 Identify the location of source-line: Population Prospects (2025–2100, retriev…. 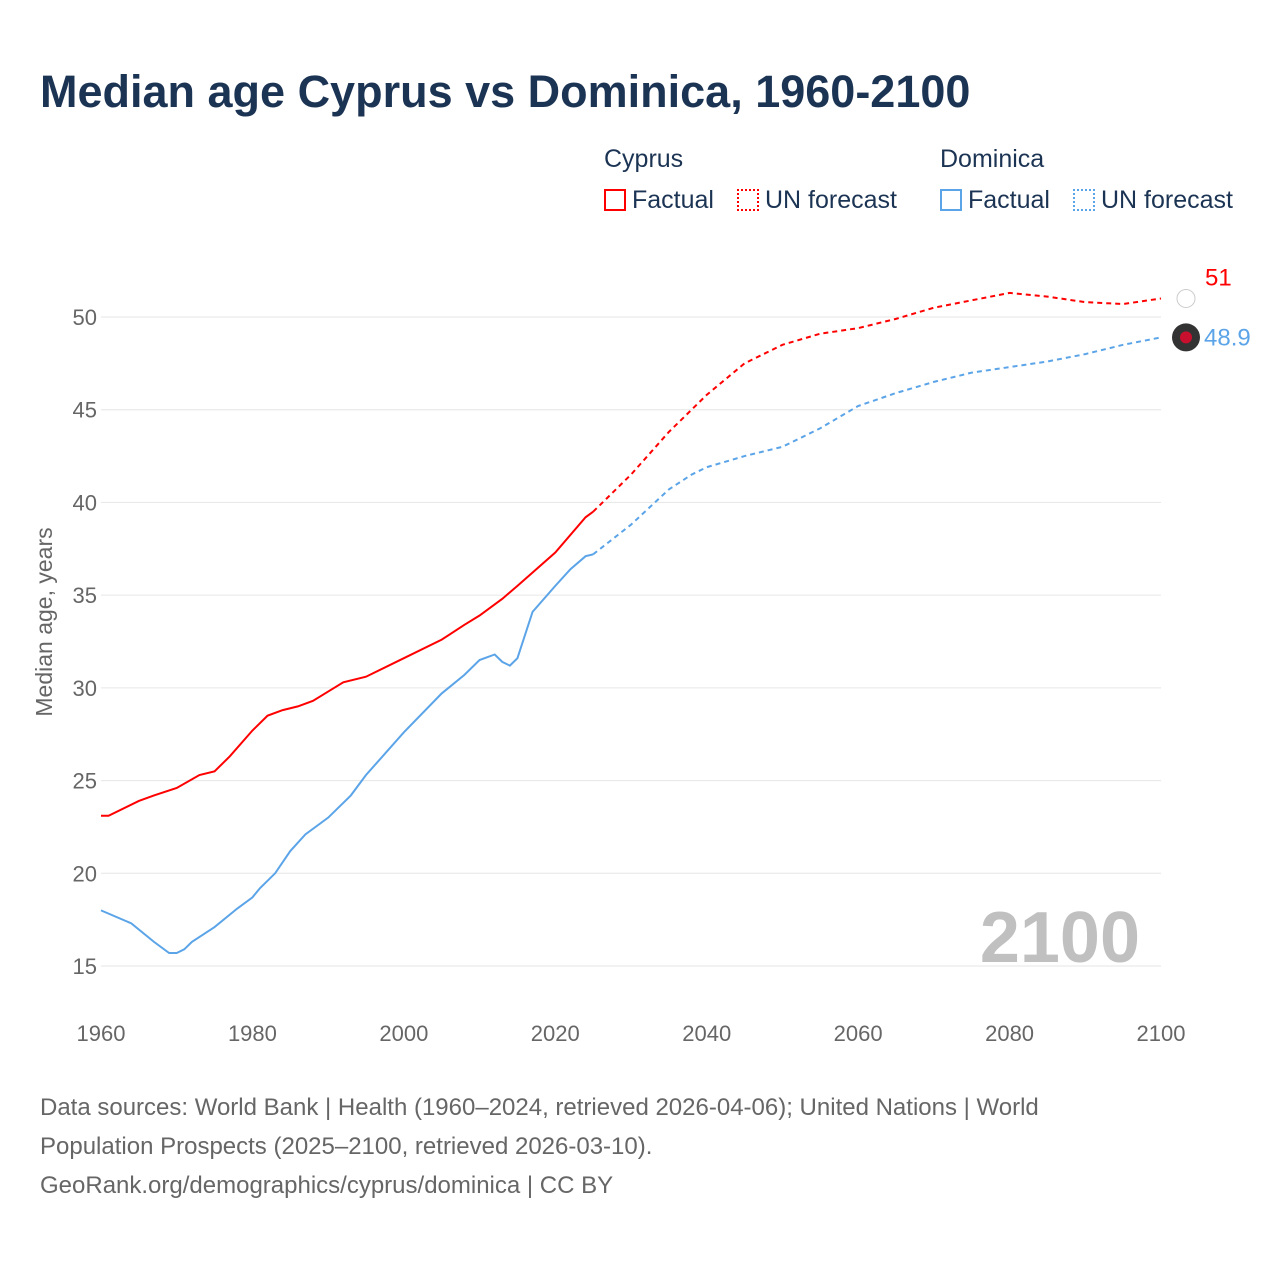
(346, 1146).